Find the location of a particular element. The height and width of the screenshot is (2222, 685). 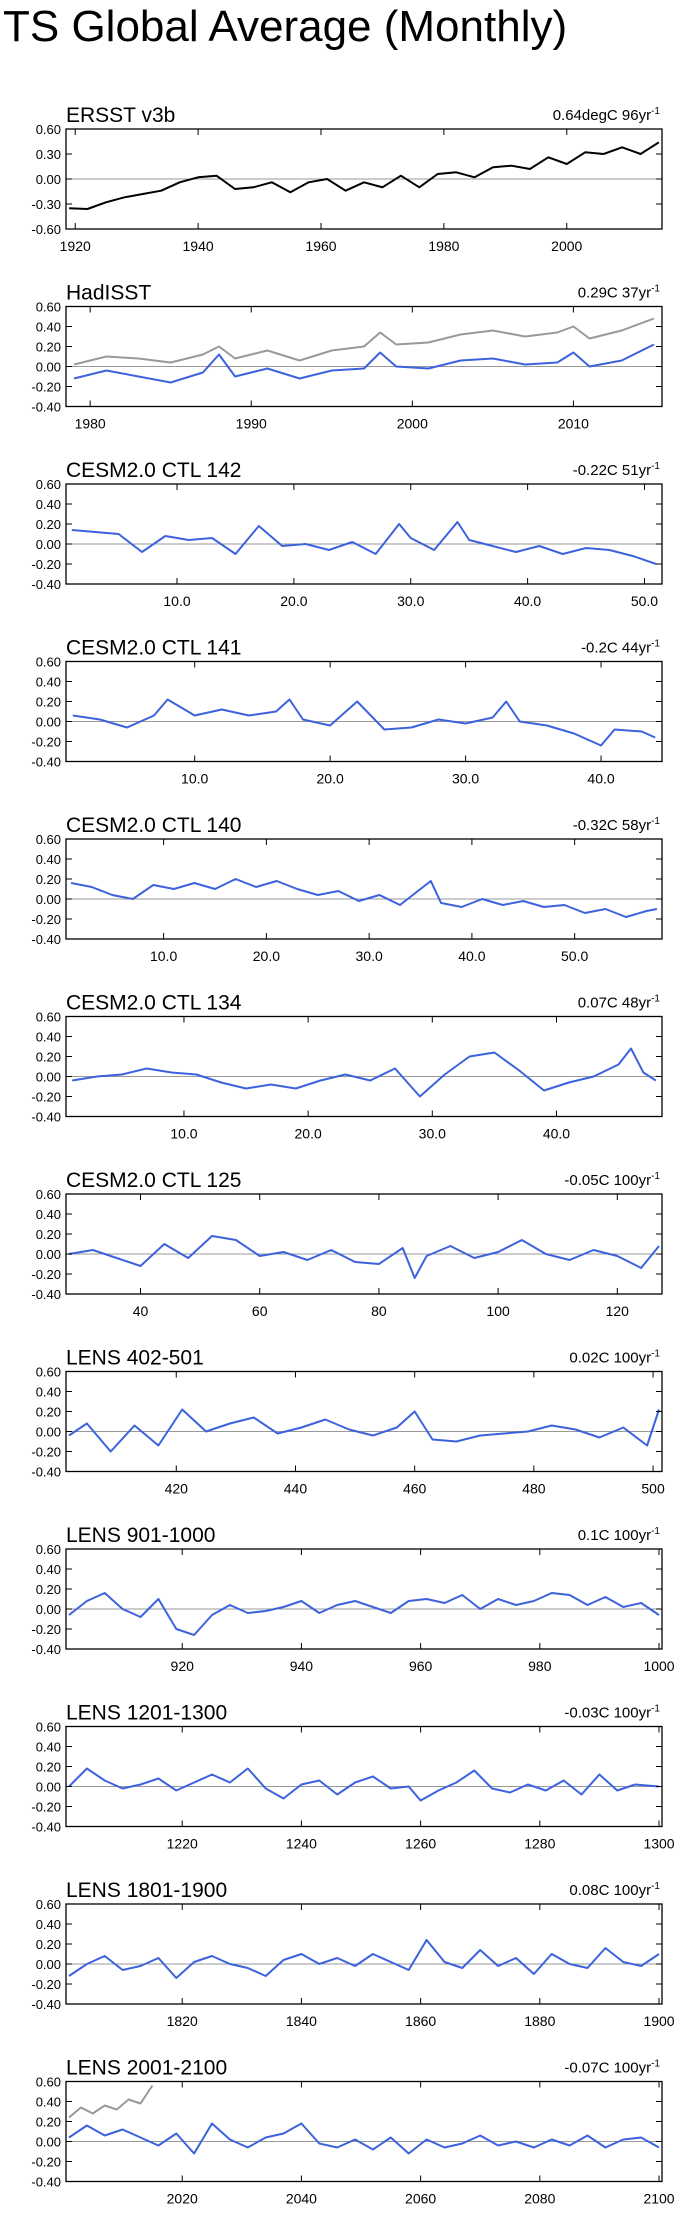

y-tick-label: 0.30 is located at coordinates (48, 154).